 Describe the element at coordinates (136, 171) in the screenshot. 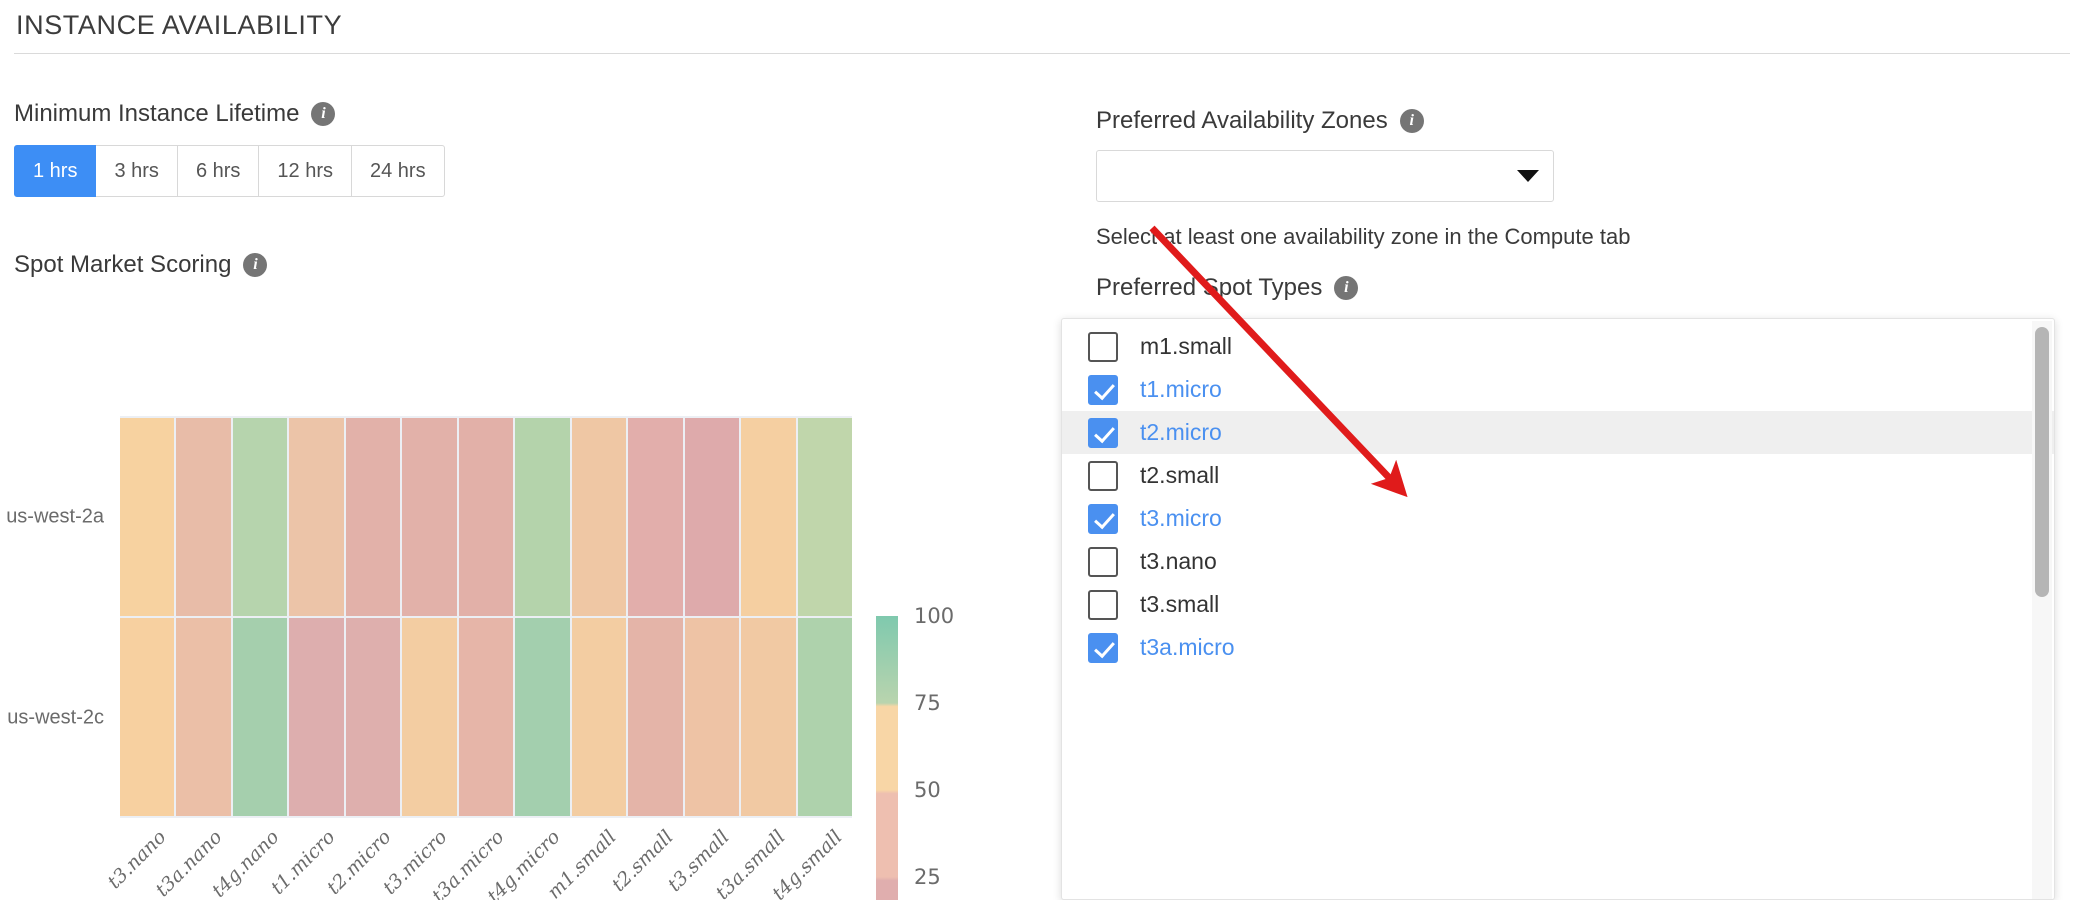

I see `lifetime-option-3-hrs: 3 hrs` at that location.